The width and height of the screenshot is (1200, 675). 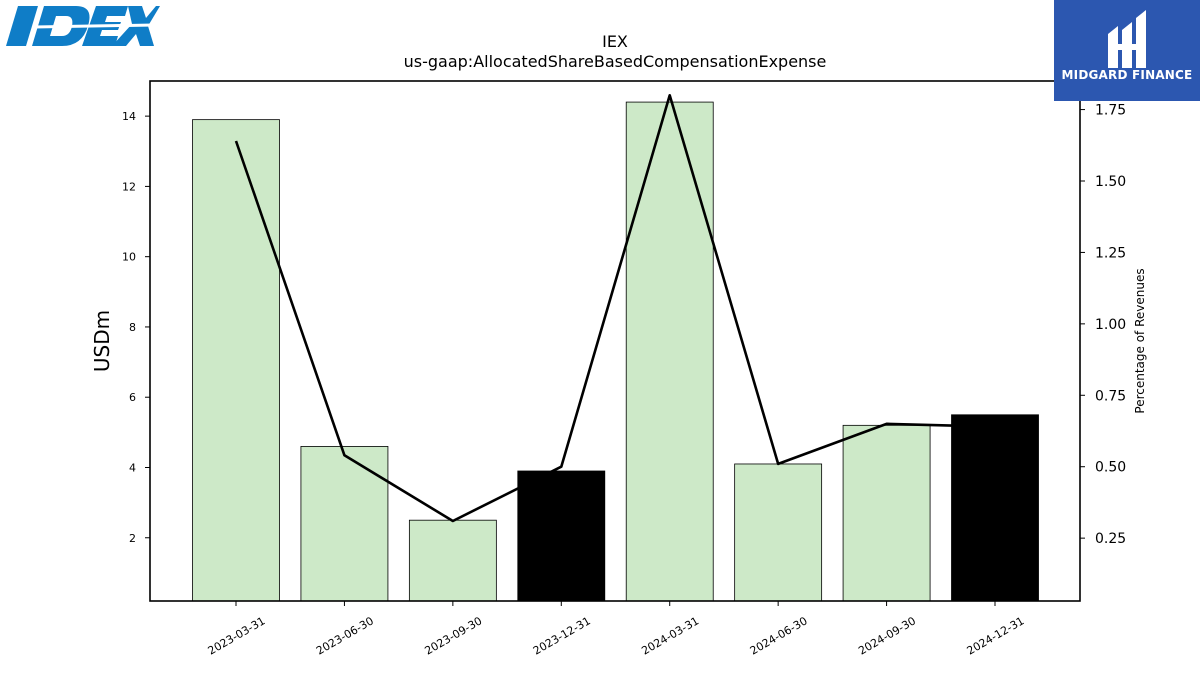 I want to click on y2-tick-label: 0.25, so click(x=1110, y=539).